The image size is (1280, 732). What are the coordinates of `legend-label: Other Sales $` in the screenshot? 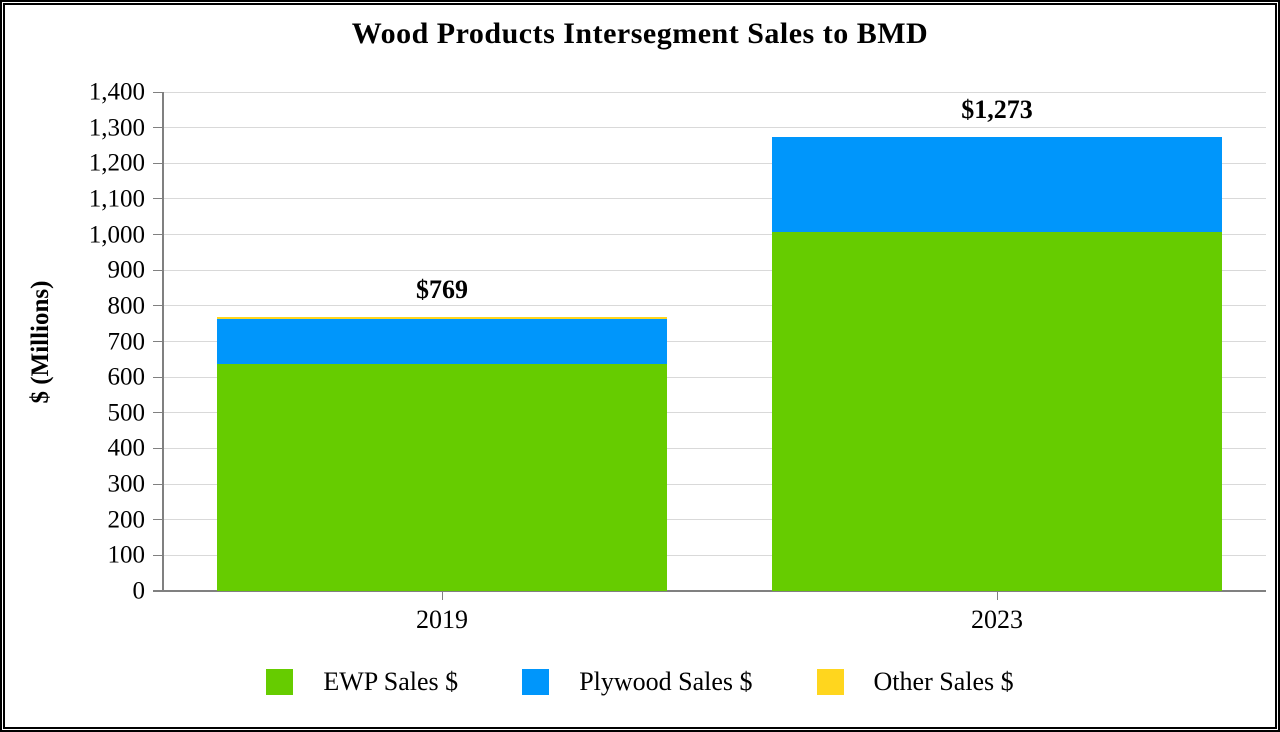 It's located at (943, 681).